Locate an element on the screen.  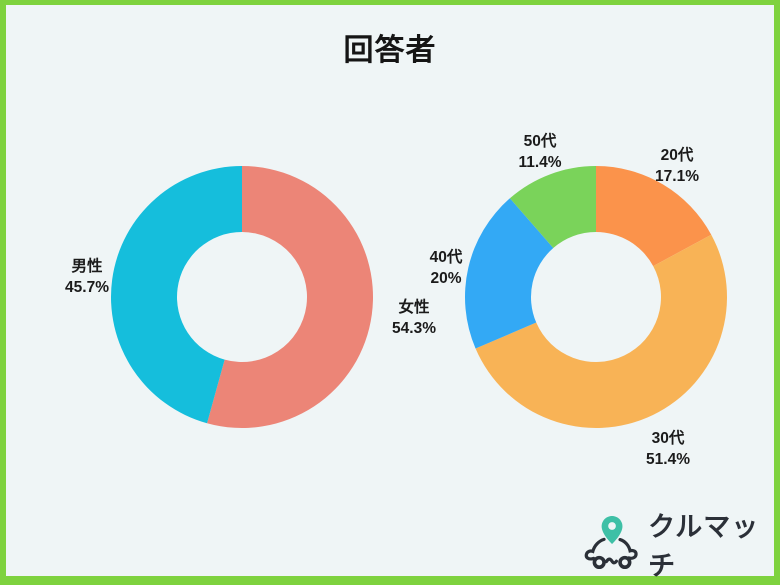
slice-label-40s-name: 40代 is located at coordinates (446, 257).